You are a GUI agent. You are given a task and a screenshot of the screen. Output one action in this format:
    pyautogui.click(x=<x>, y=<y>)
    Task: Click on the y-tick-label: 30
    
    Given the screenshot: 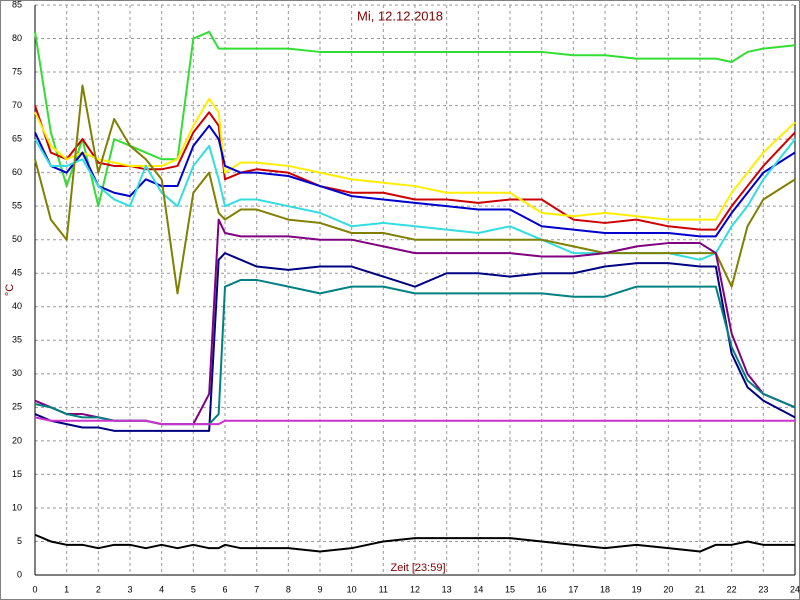 What is the action you would take?
    pyautogui.click(x=17, y=373)
    